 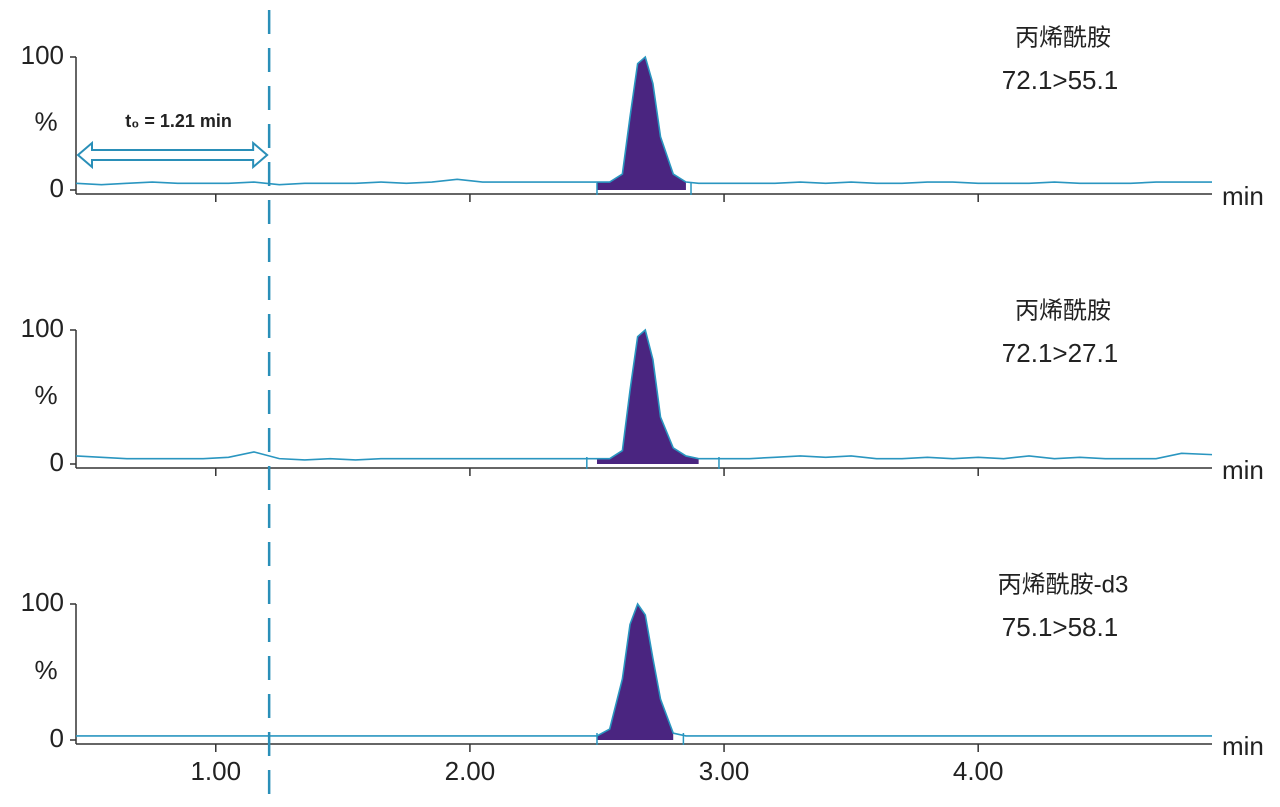 What do you see at coordinates (724, 771) in the screenshot?
I see `x-tick-label: 3.00` at bounding box center [724, 771].